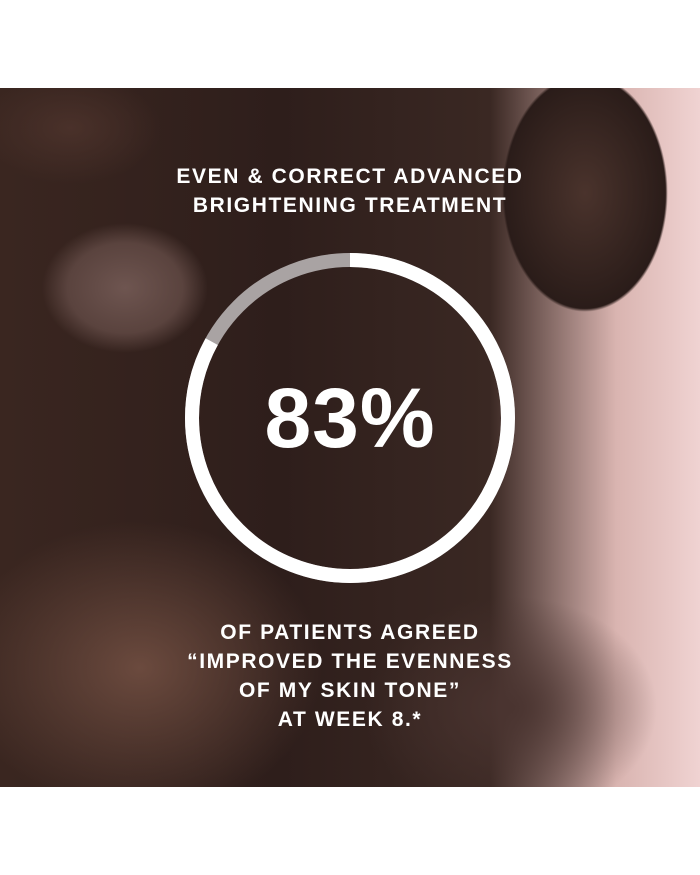 Image resolution: width=700 pixels, height=875 pixels. Describe the element at coordinates (350, 719) in the screenshot. I see `description-line: AT WEEK 8.*` at that location.